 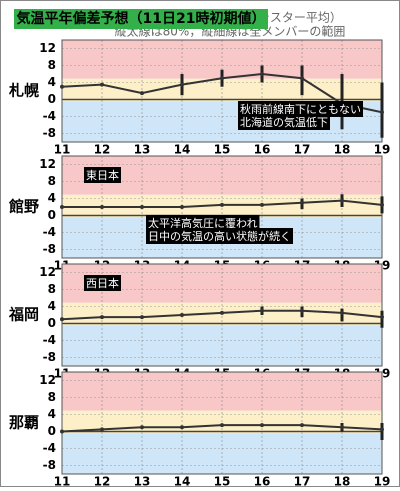 I want to click on station-label: 札幌, so click(x=23, y=91).